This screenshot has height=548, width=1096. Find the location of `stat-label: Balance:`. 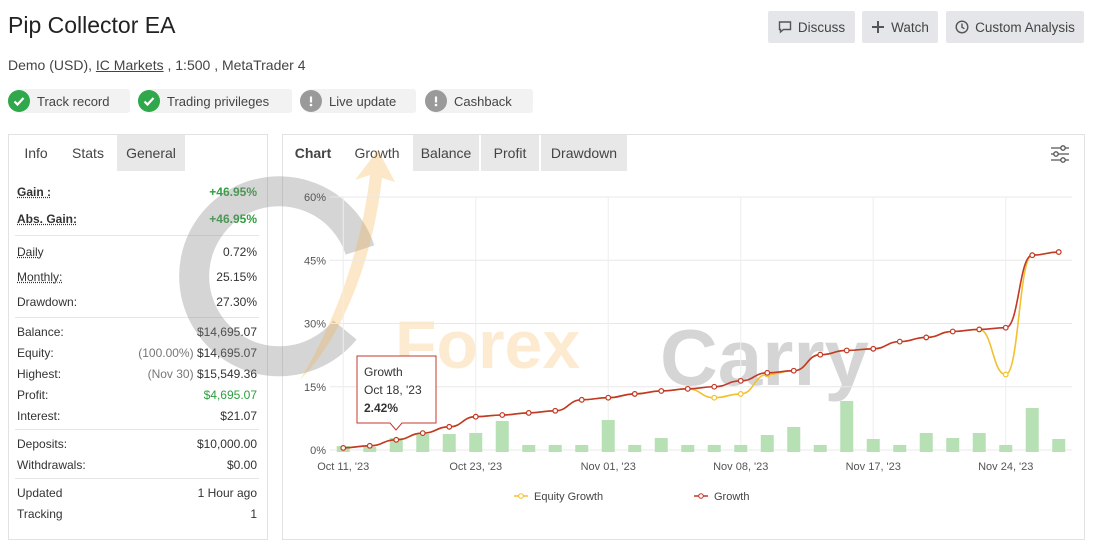

stat-label: Balance: is located at coordinates (40, 331).